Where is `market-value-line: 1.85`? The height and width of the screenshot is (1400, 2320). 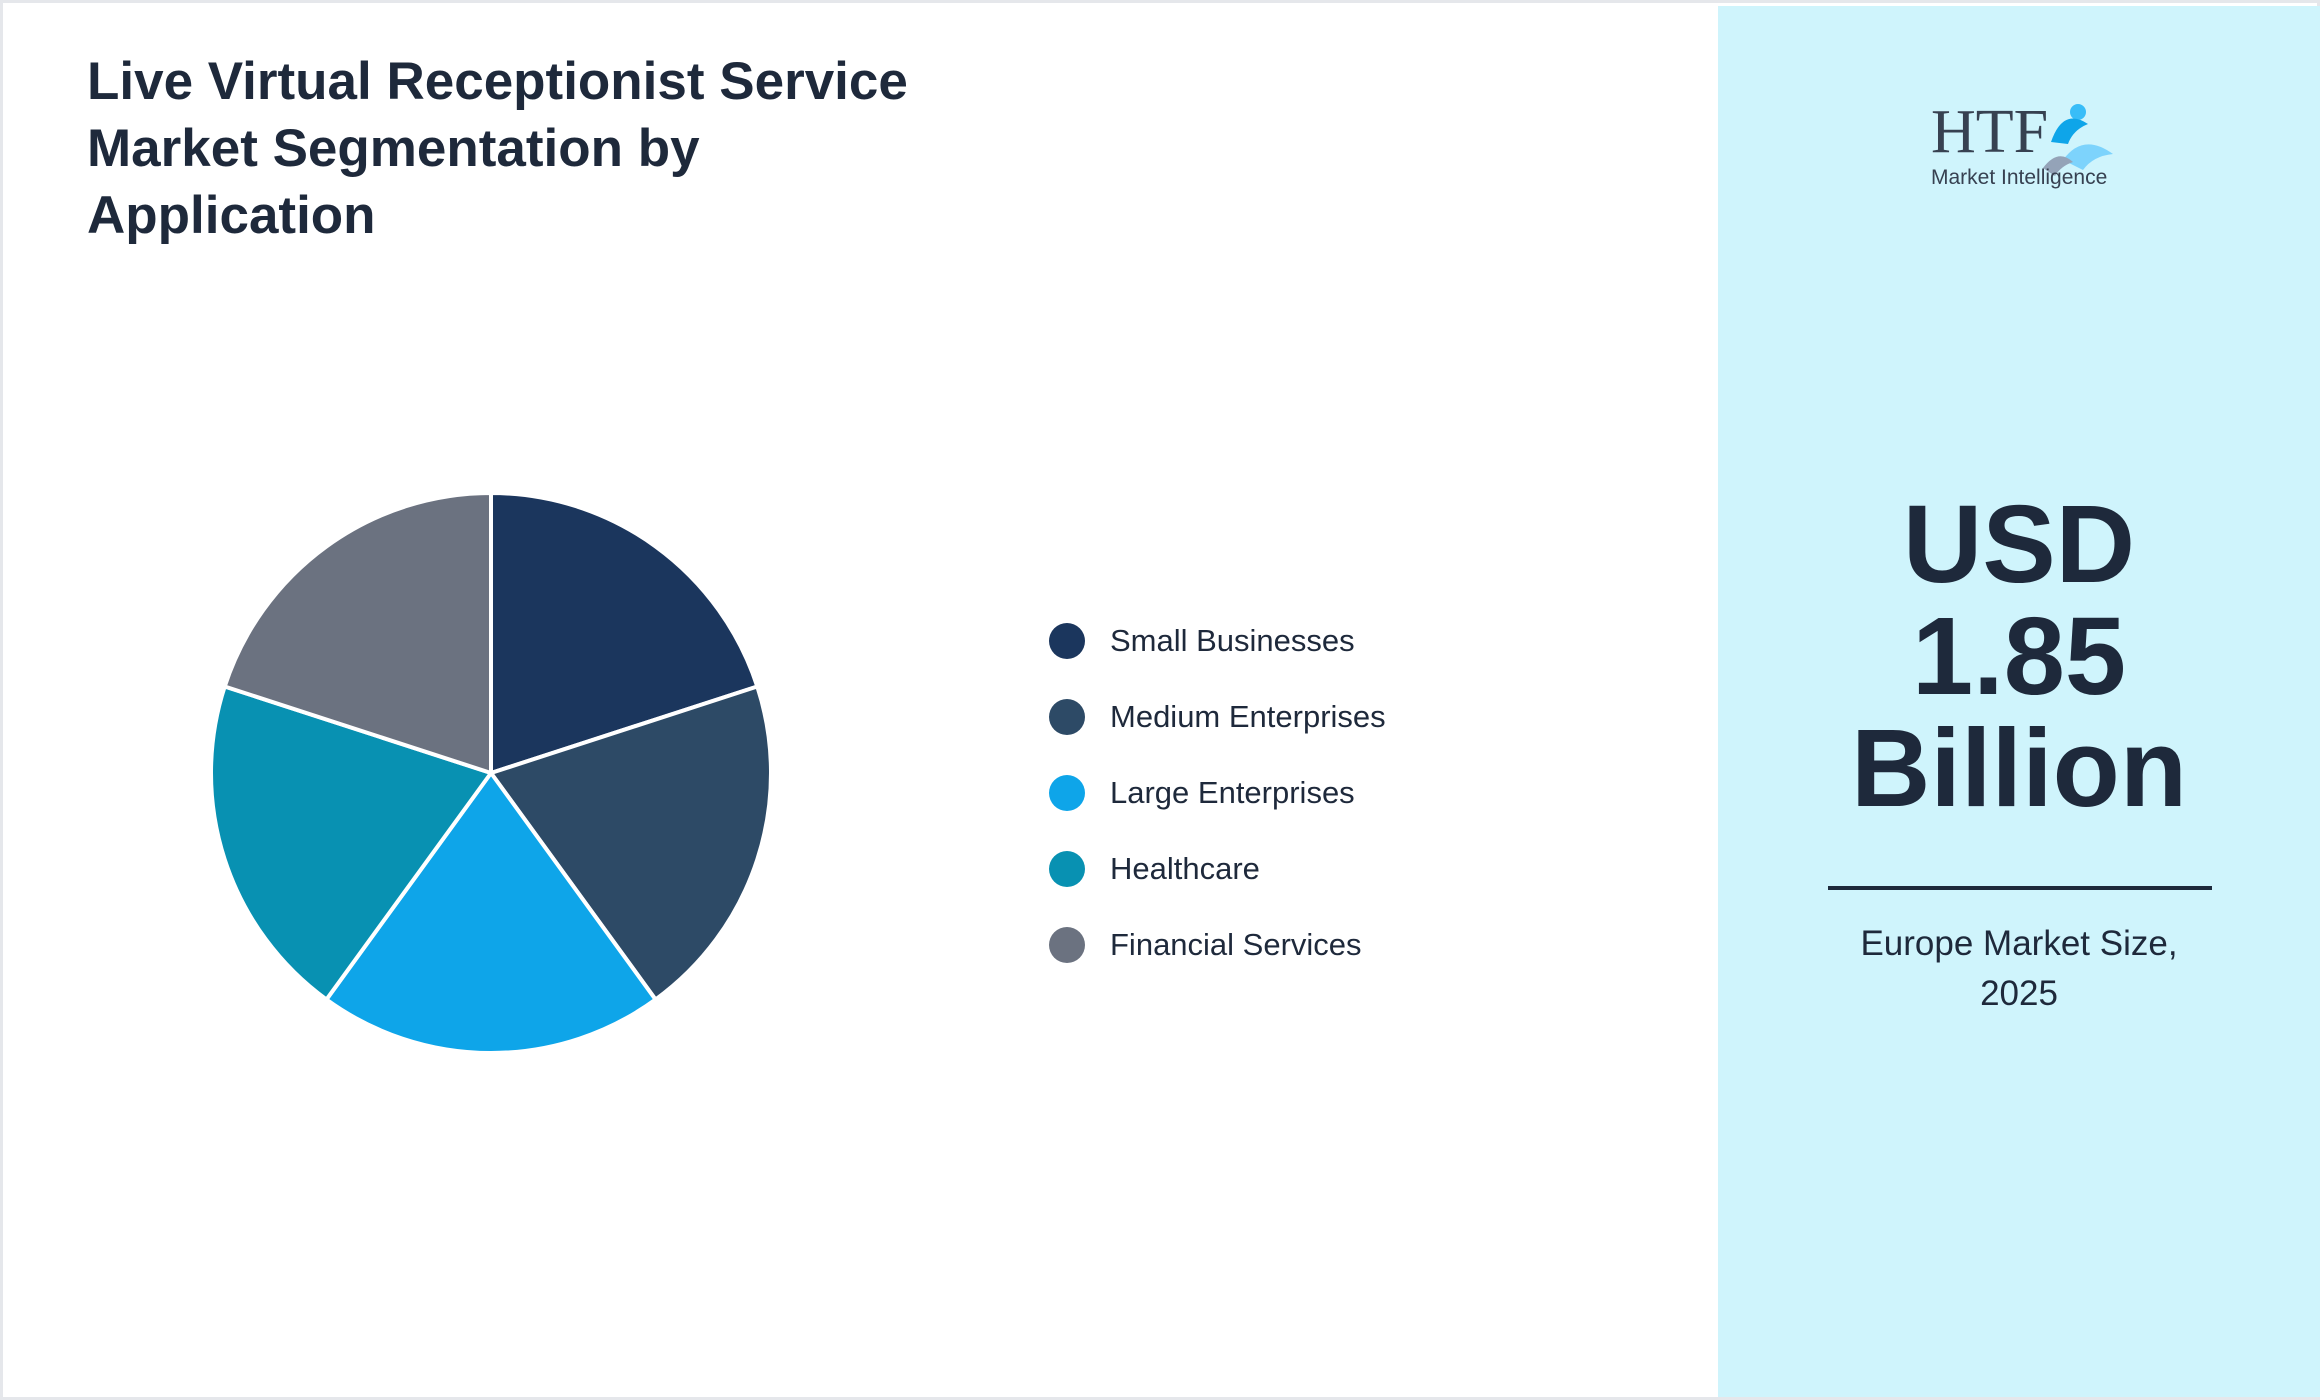
market-value-line: 1.85 is located at coordinates (2019, 656).